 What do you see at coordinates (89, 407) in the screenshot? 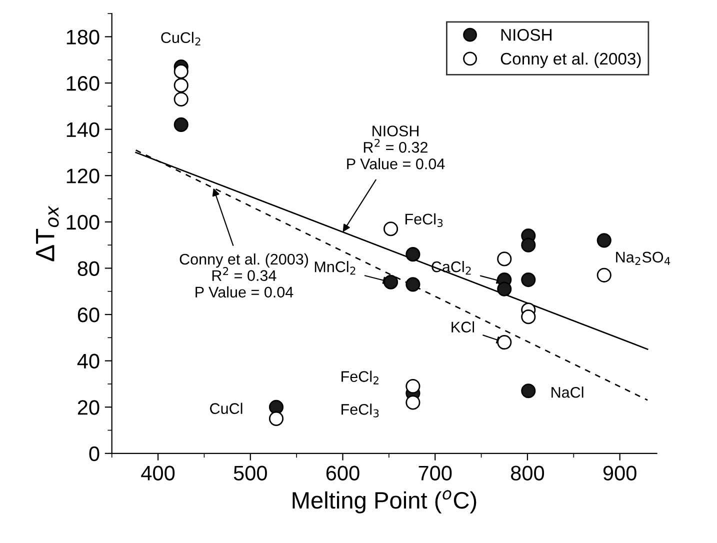
I see `y-tick-label: 20` at bounding box center [89, 407].